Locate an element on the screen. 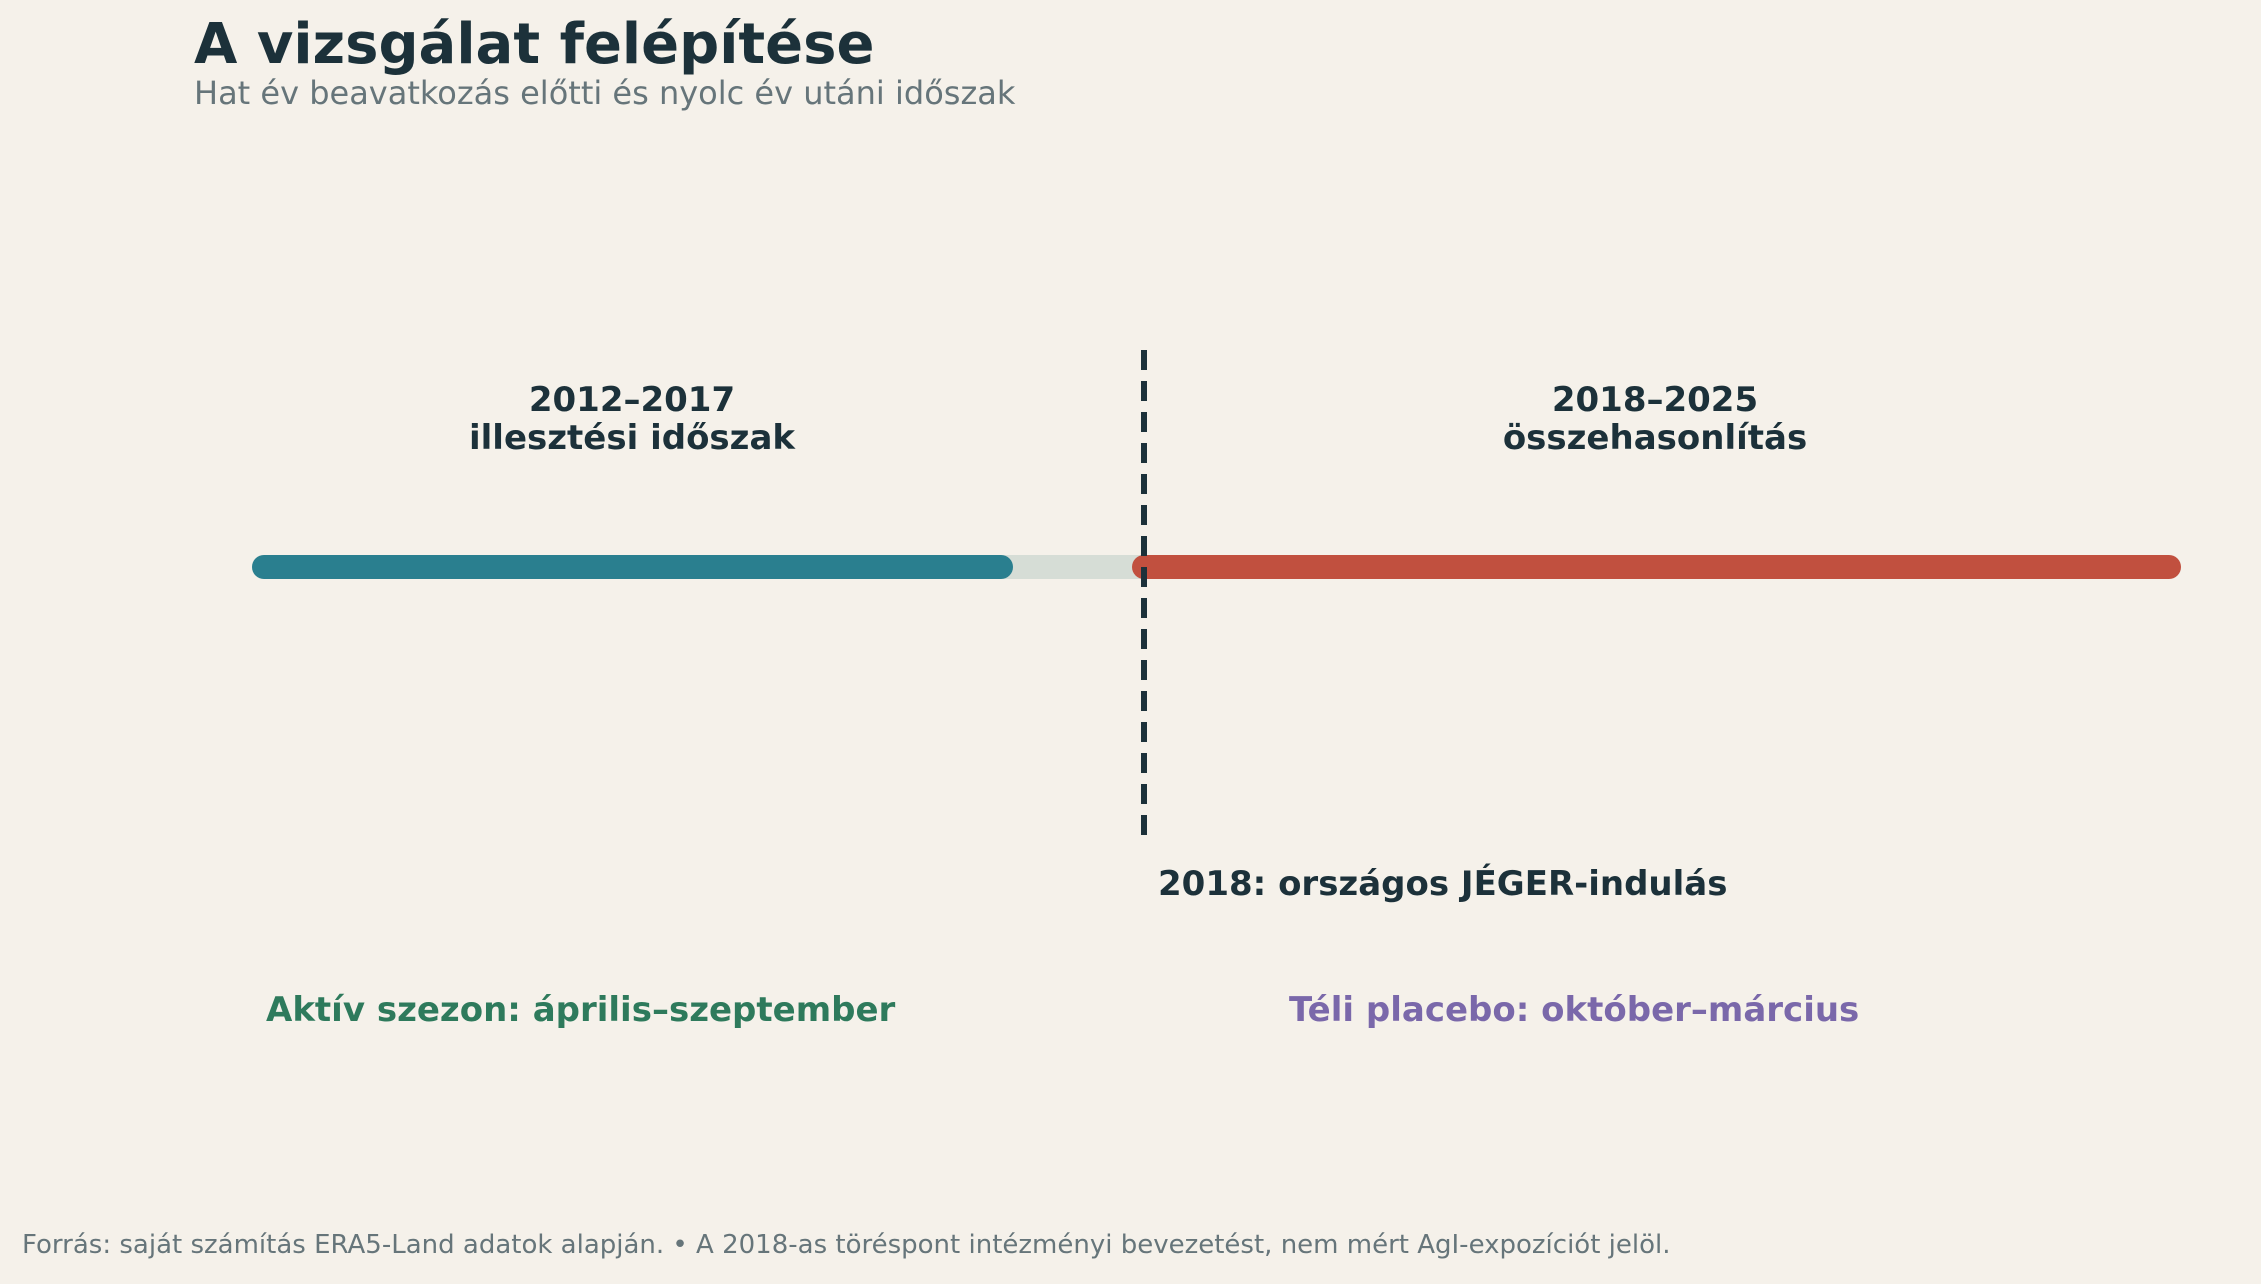  fit-period-name: illesztési időszak is located at coordinates (632, 438).